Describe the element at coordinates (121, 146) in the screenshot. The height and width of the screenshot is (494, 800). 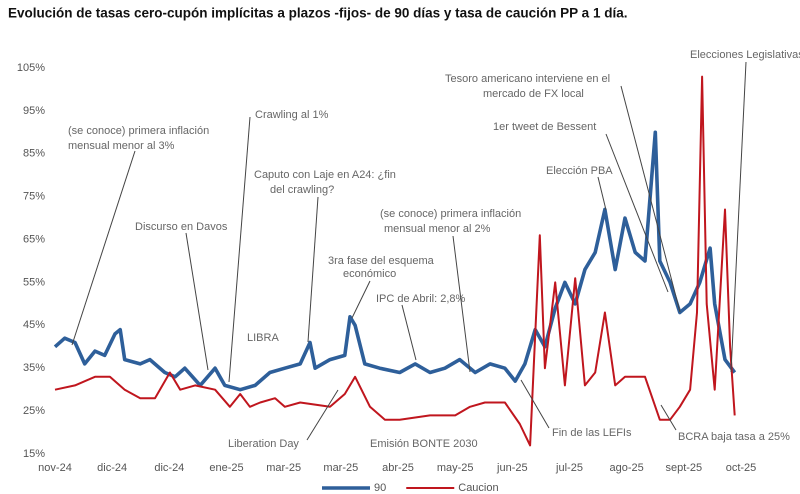
I see `annotation: mensual menor al 3%` at that location.